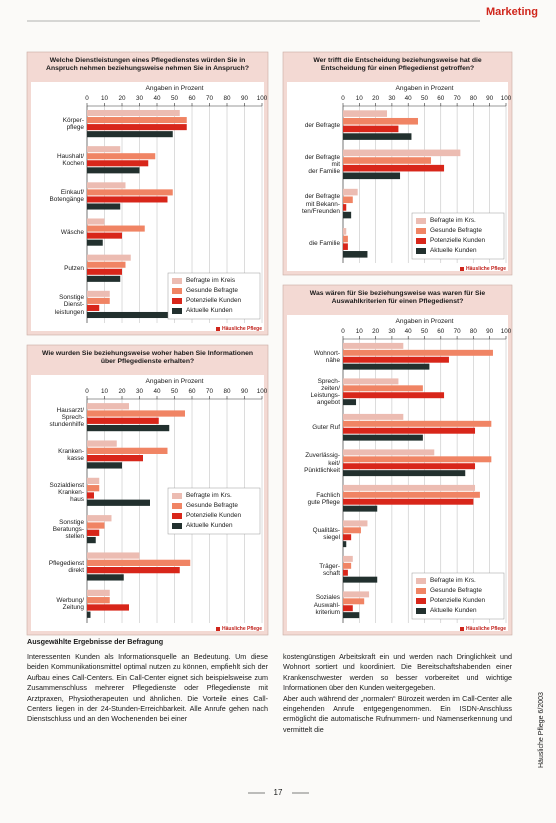 This screenshot has height=823, width=556. What do you see at coordinates (66, 196) in the screenshot?
I see `category-label: Einkauf/ Botengänge` at bounding box center [66, 196].